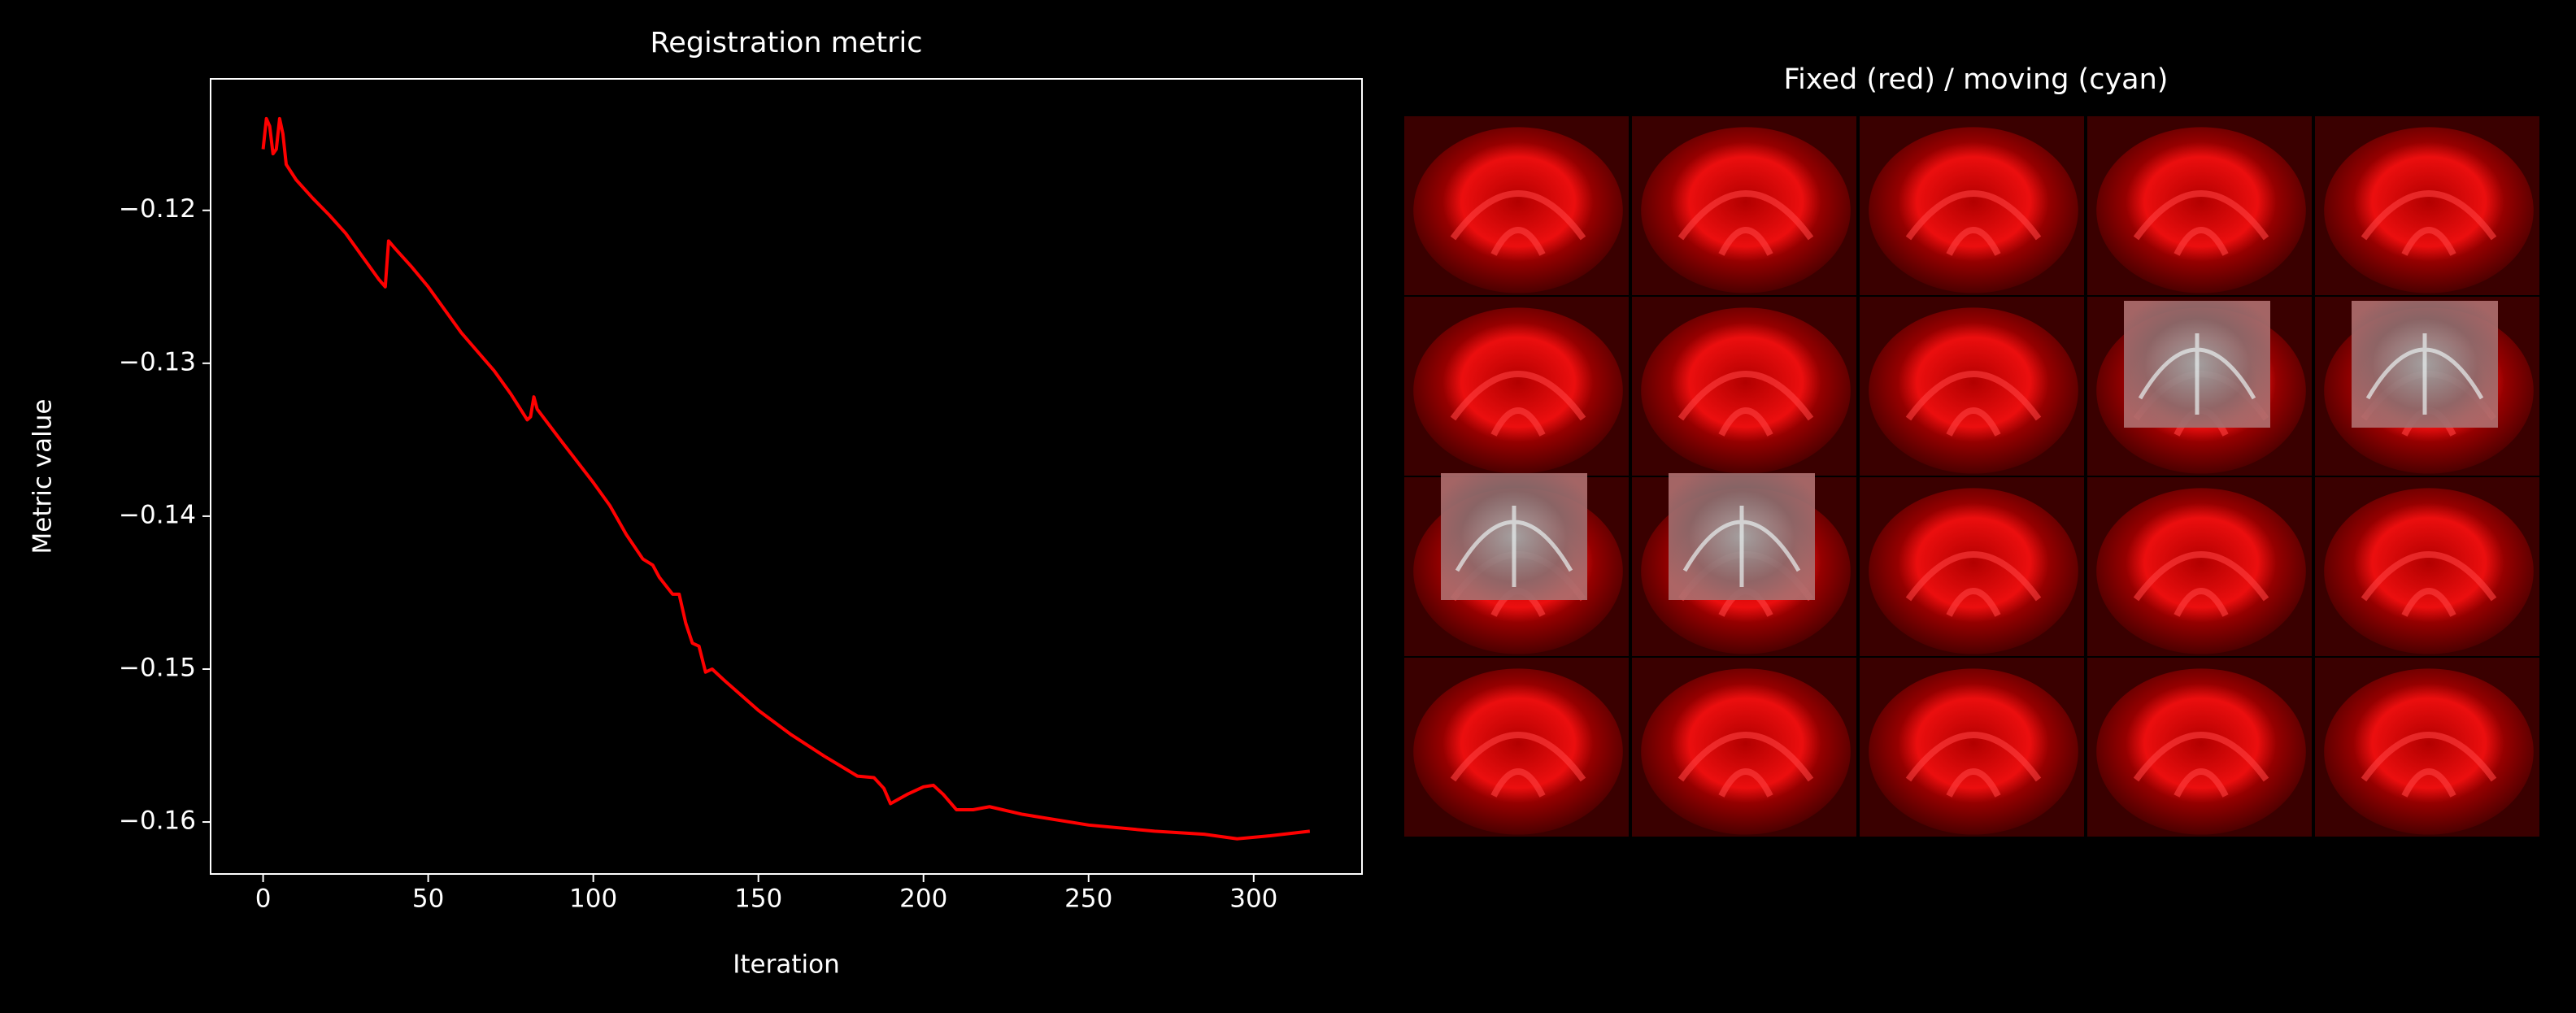 Image resolution: width=2576 pixels, height=1013 pixels. Describe the element at coordinates (1976, 79) in the screenshot. I see `panel-title: Fixed (red) / moving (cyan)` at that location.